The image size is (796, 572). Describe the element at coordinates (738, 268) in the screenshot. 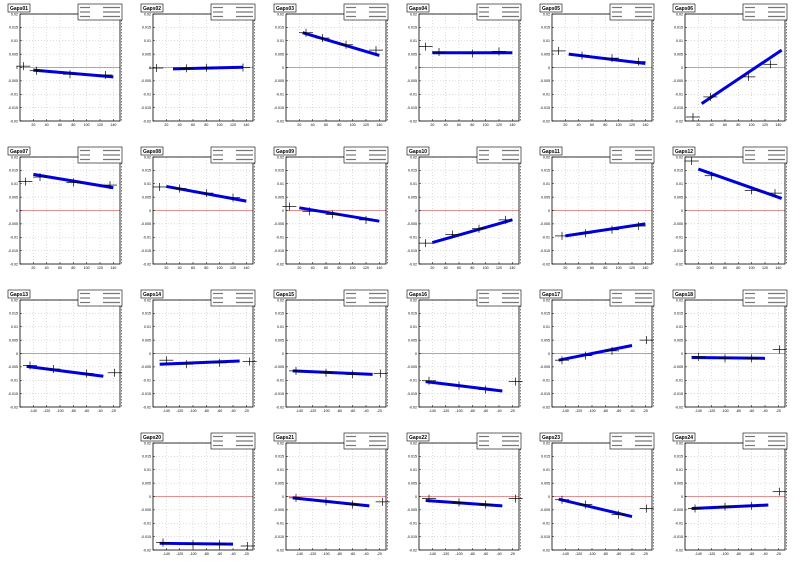

I see `x-tick-label: 80` at that location.